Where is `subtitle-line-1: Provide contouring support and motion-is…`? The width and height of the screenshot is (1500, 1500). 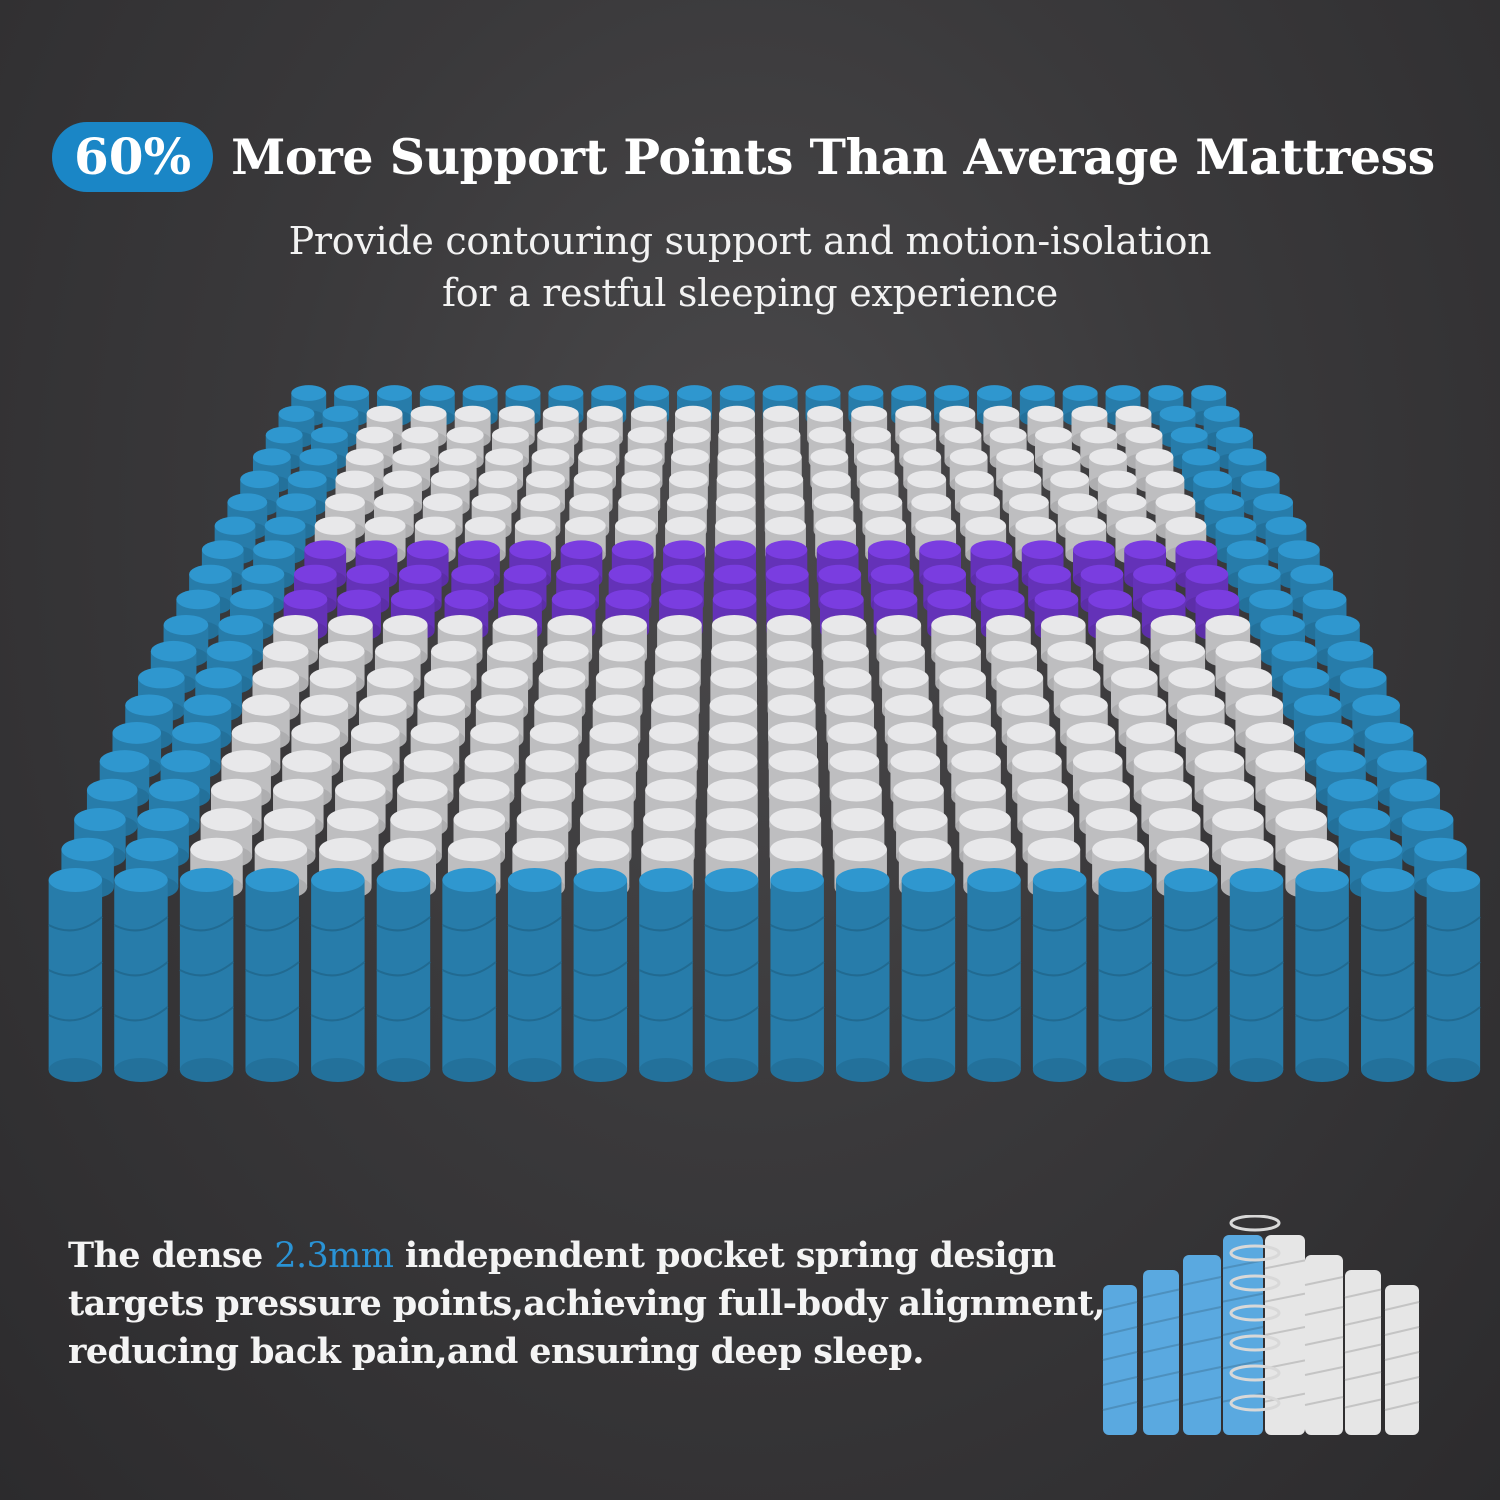 subtitle-line-1: Provide contouring support and motion-is… is located at coordinates (750, 241).